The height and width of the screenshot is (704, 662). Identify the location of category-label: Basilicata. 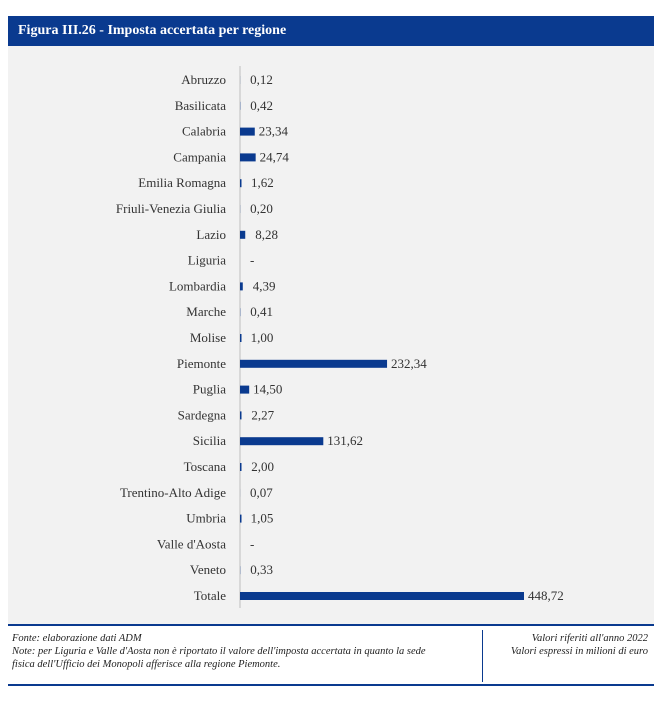
(200, 105).